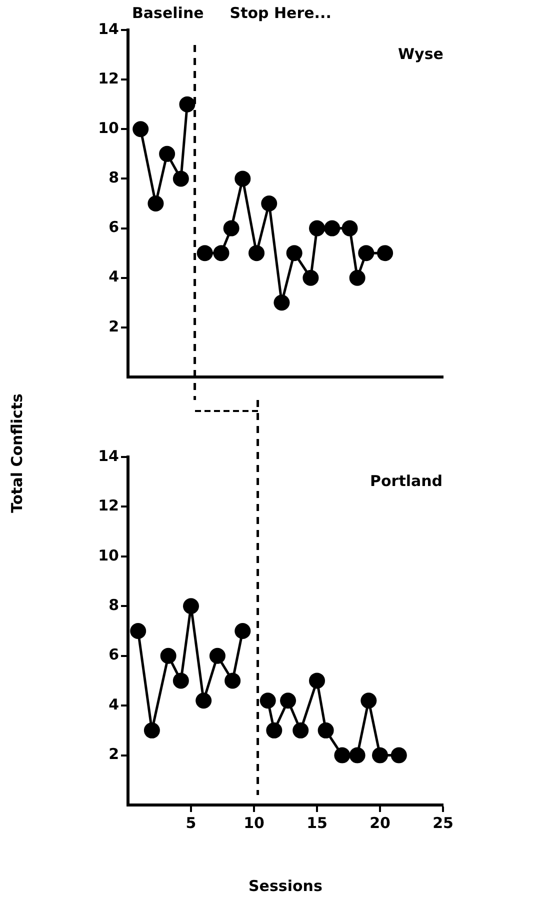  What do you see at coordinates (168, 13) in the screenshot?
I see `text: Baseline` at bounding box center [168, 13].